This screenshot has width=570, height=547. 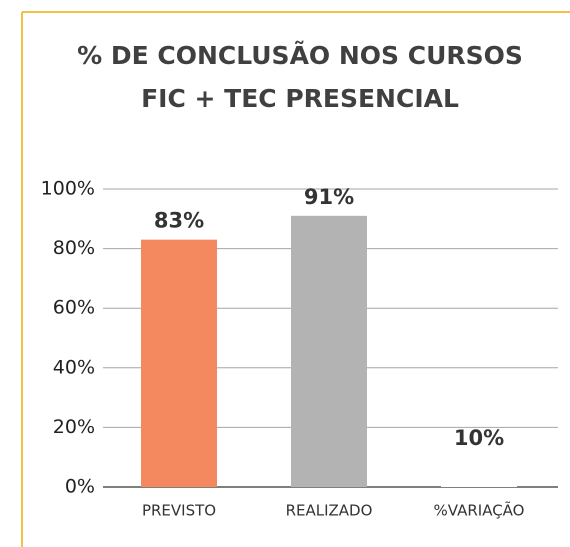 What do you see at coordinates (74, 248) in the screenshot?
I see `y-tick-label: 80%` at bounding box center [74, 248].